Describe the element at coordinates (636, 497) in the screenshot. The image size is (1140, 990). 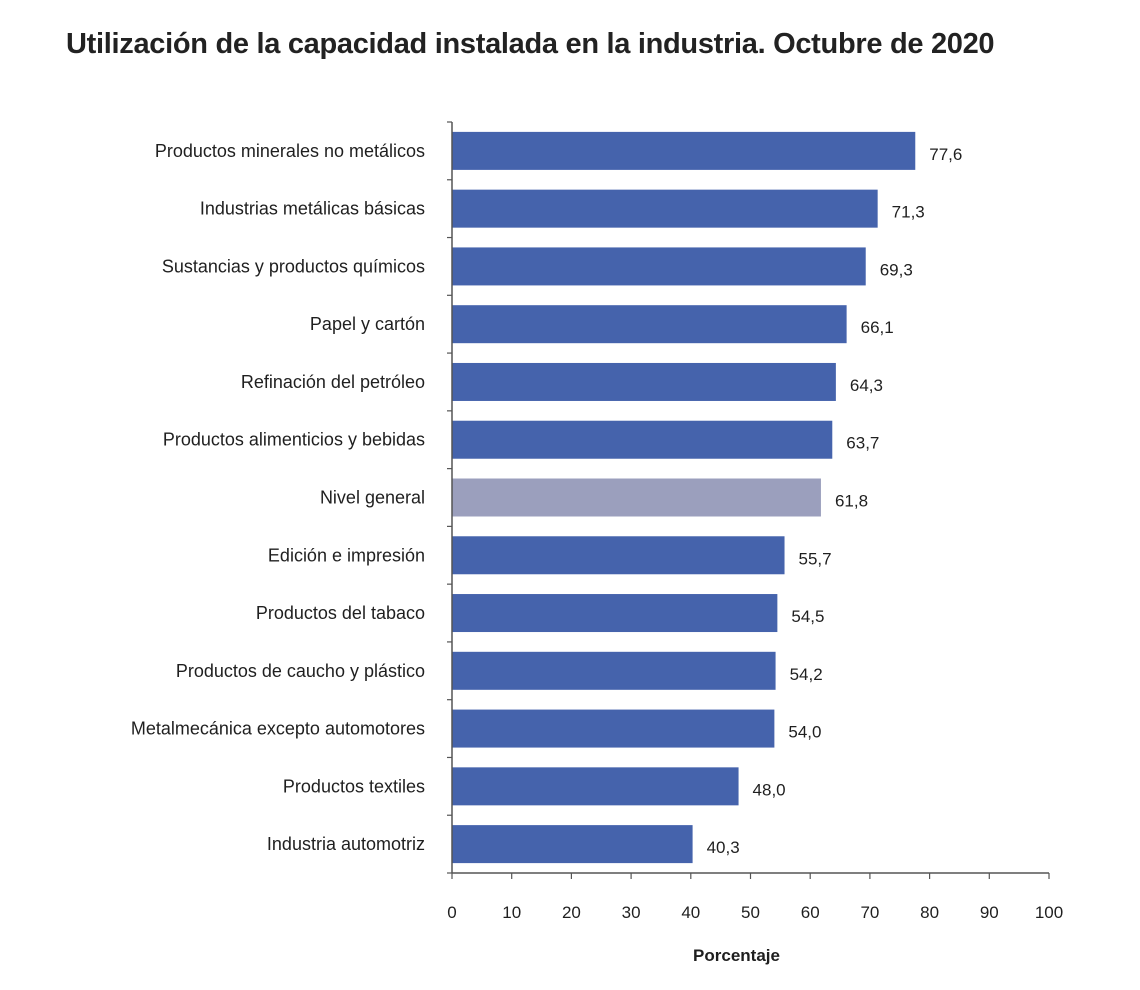
I see `bar-nivel-general` at that location.